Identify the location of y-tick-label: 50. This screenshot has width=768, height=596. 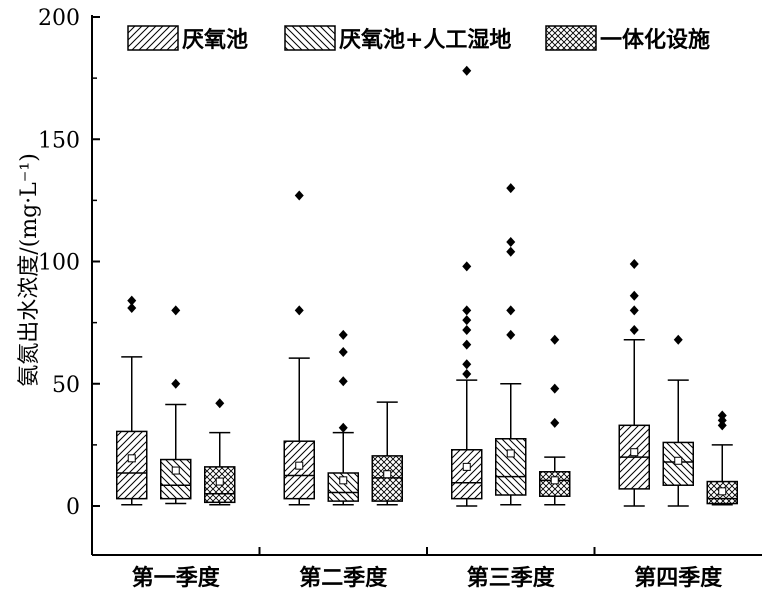
(66, 385).